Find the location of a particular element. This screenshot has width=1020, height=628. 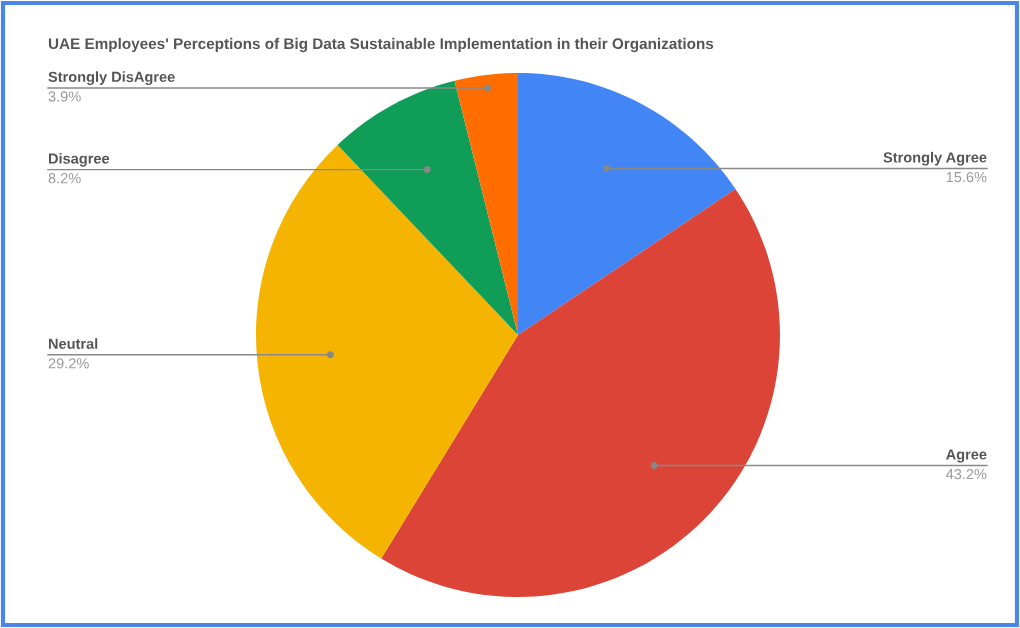

slice-label: Neutral is located at coordinates (73, 343).